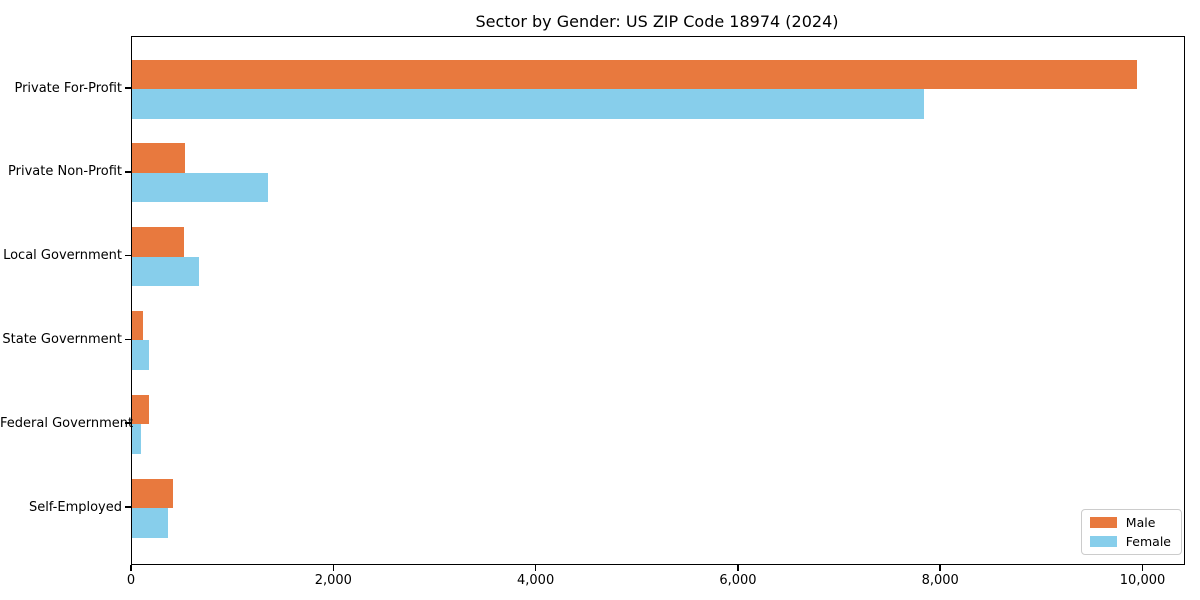 Image resolution: width=1200 pixels, height=600 pixels. I want to click on x-tick-label-6-000: 6,000, so click(738, 580).